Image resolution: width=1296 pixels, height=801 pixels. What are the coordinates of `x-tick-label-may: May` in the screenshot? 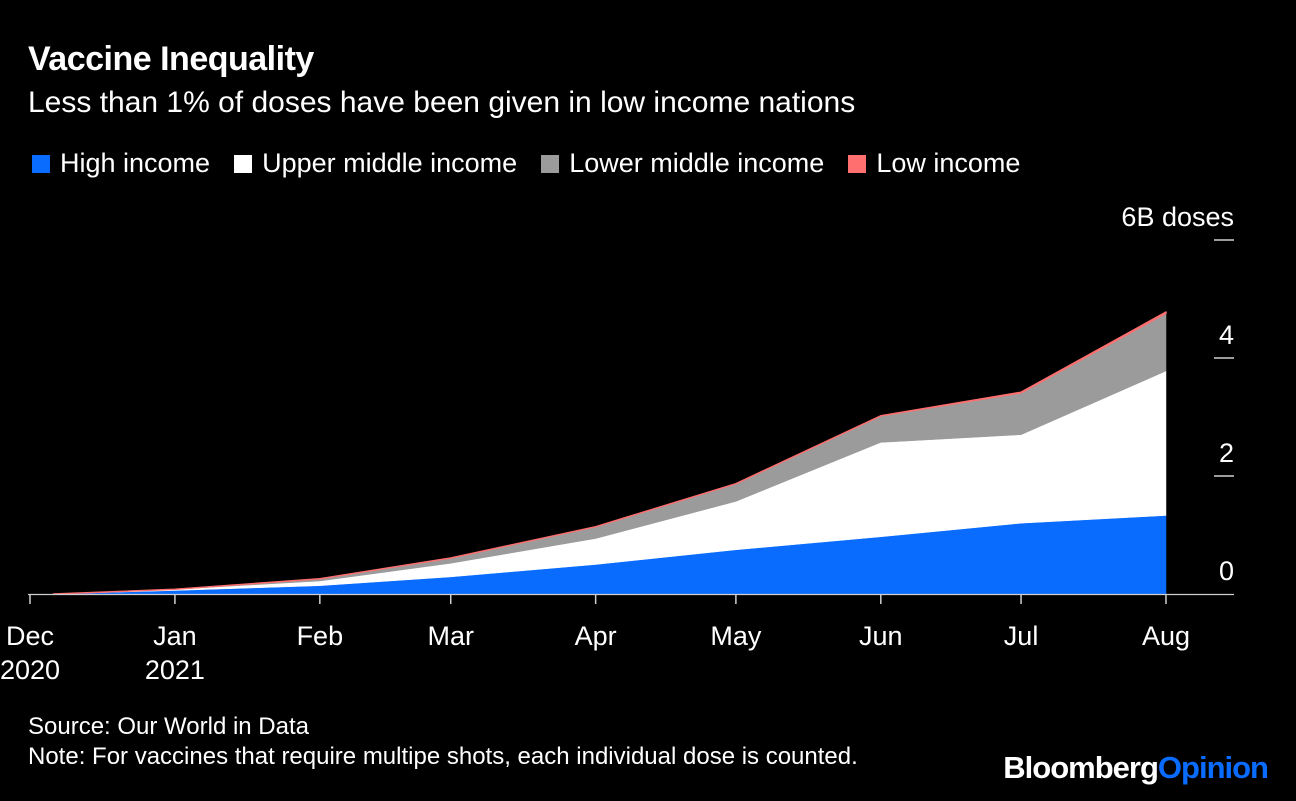 It's located at (736, 636).